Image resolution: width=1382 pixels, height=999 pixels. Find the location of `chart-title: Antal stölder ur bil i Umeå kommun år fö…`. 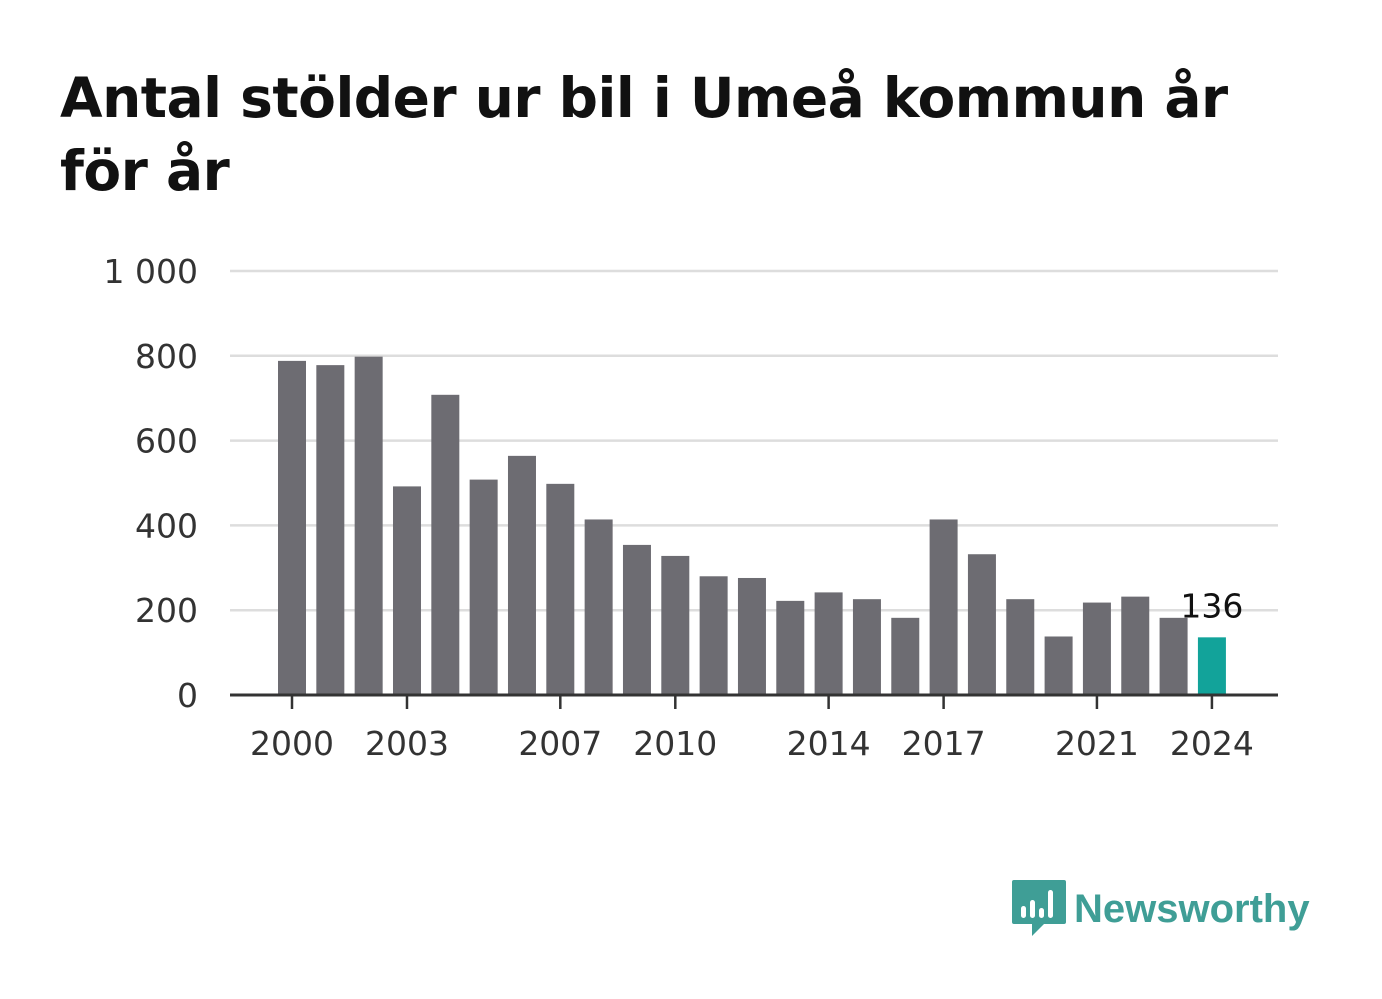

chart-title: Antal stölder ur bil i Umeå kommun år fö… is located at coordinates (644, 134).